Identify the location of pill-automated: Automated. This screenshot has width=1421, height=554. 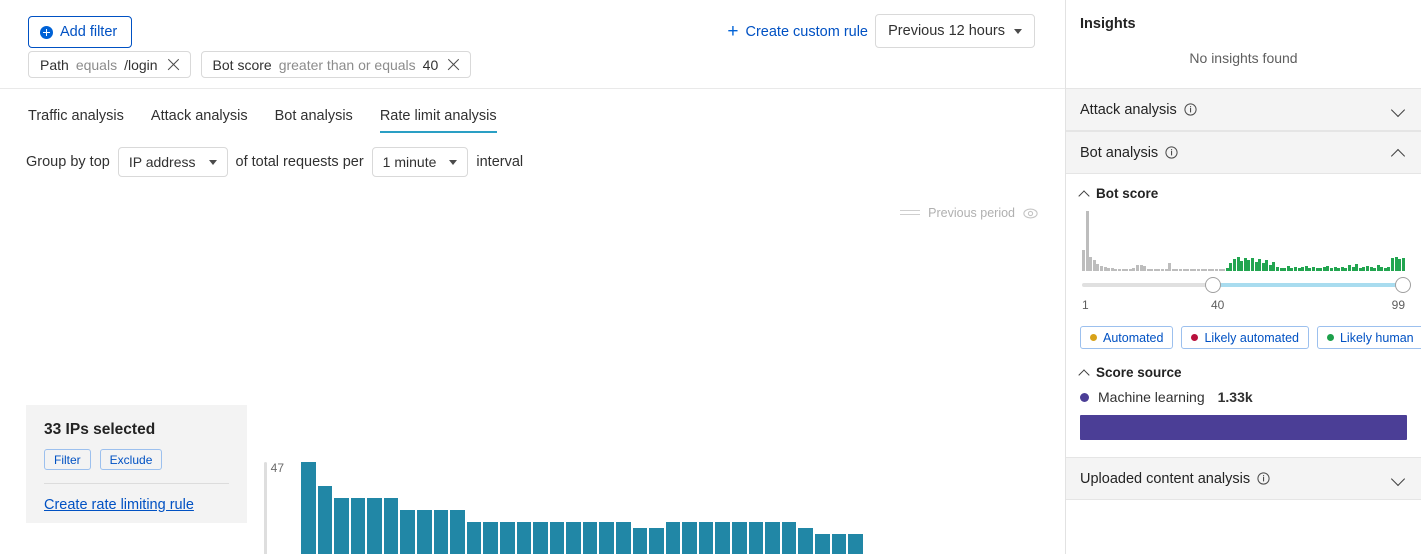
(1127, 337).